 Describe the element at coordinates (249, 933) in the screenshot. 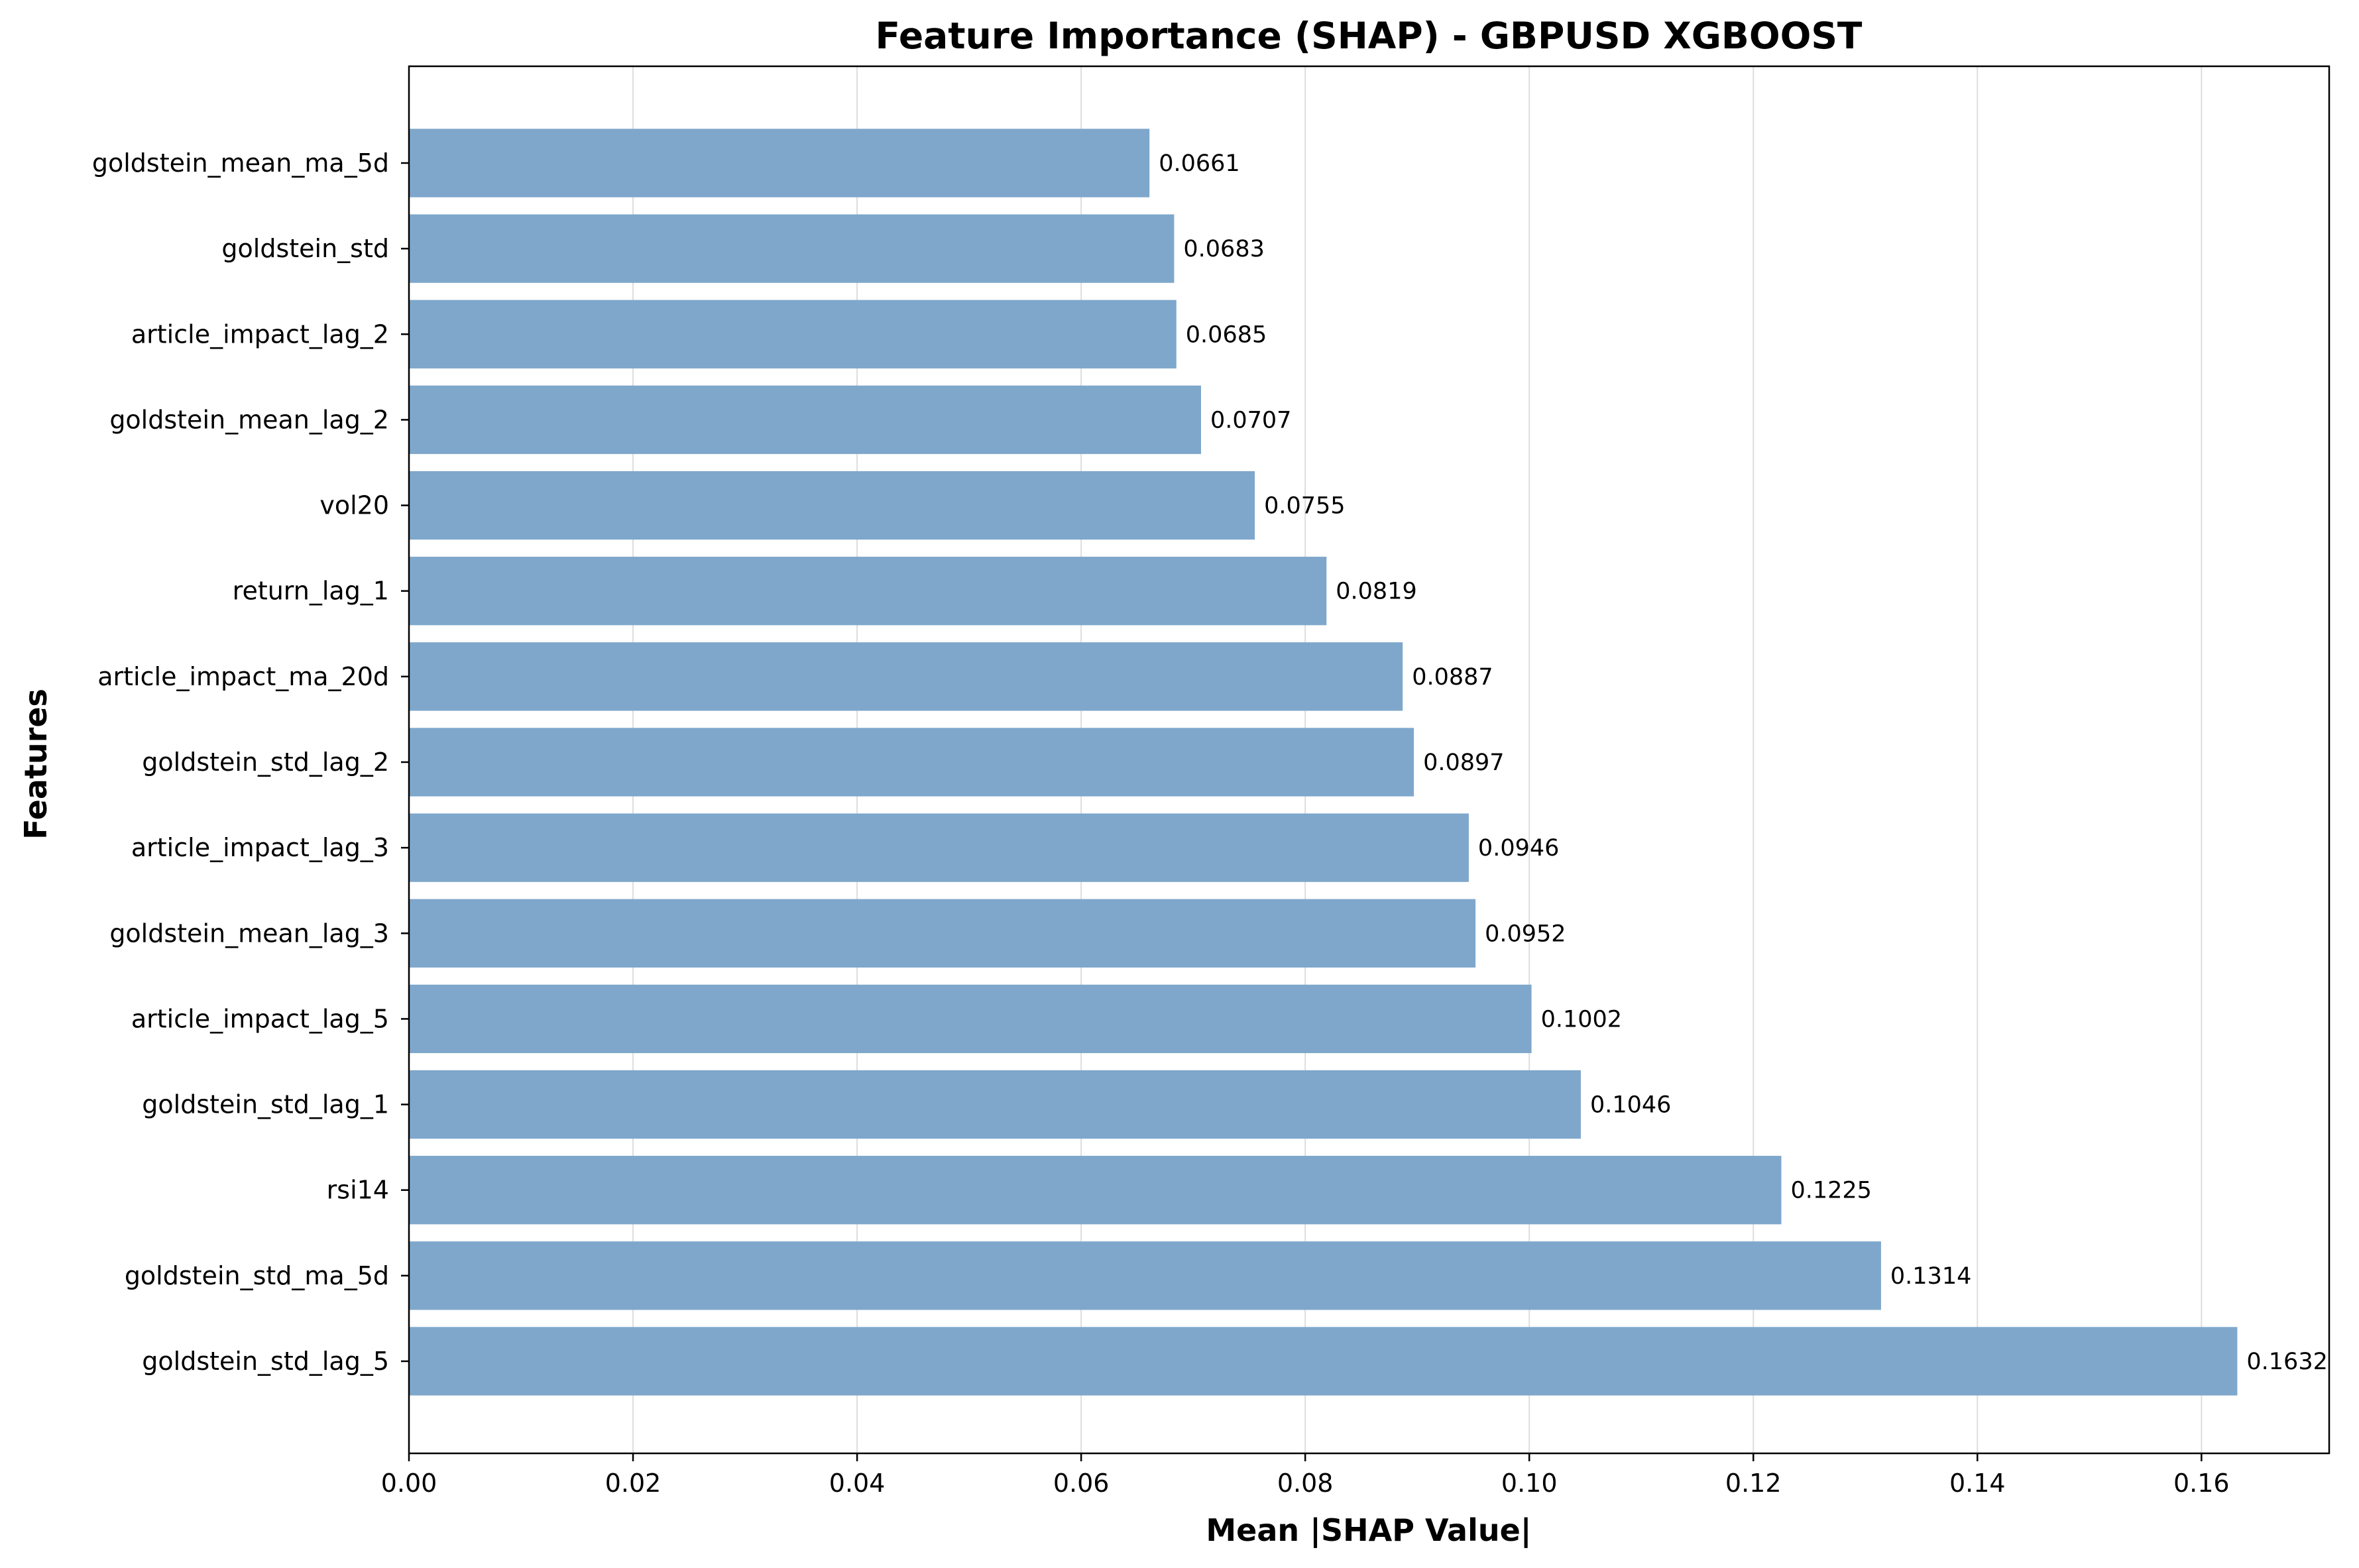

I see `y-tick-label: goldstein_mean_lag_3` at that location.